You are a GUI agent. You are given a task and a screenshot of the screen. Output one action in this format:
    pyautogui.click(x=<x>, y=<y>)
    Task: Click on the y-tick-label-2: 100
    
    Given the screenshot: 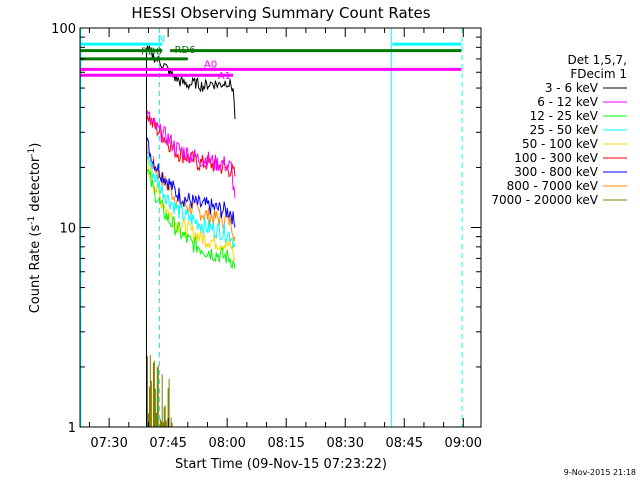 What is the action you would take?
    pyautogui.click(x=63, y=29)
    